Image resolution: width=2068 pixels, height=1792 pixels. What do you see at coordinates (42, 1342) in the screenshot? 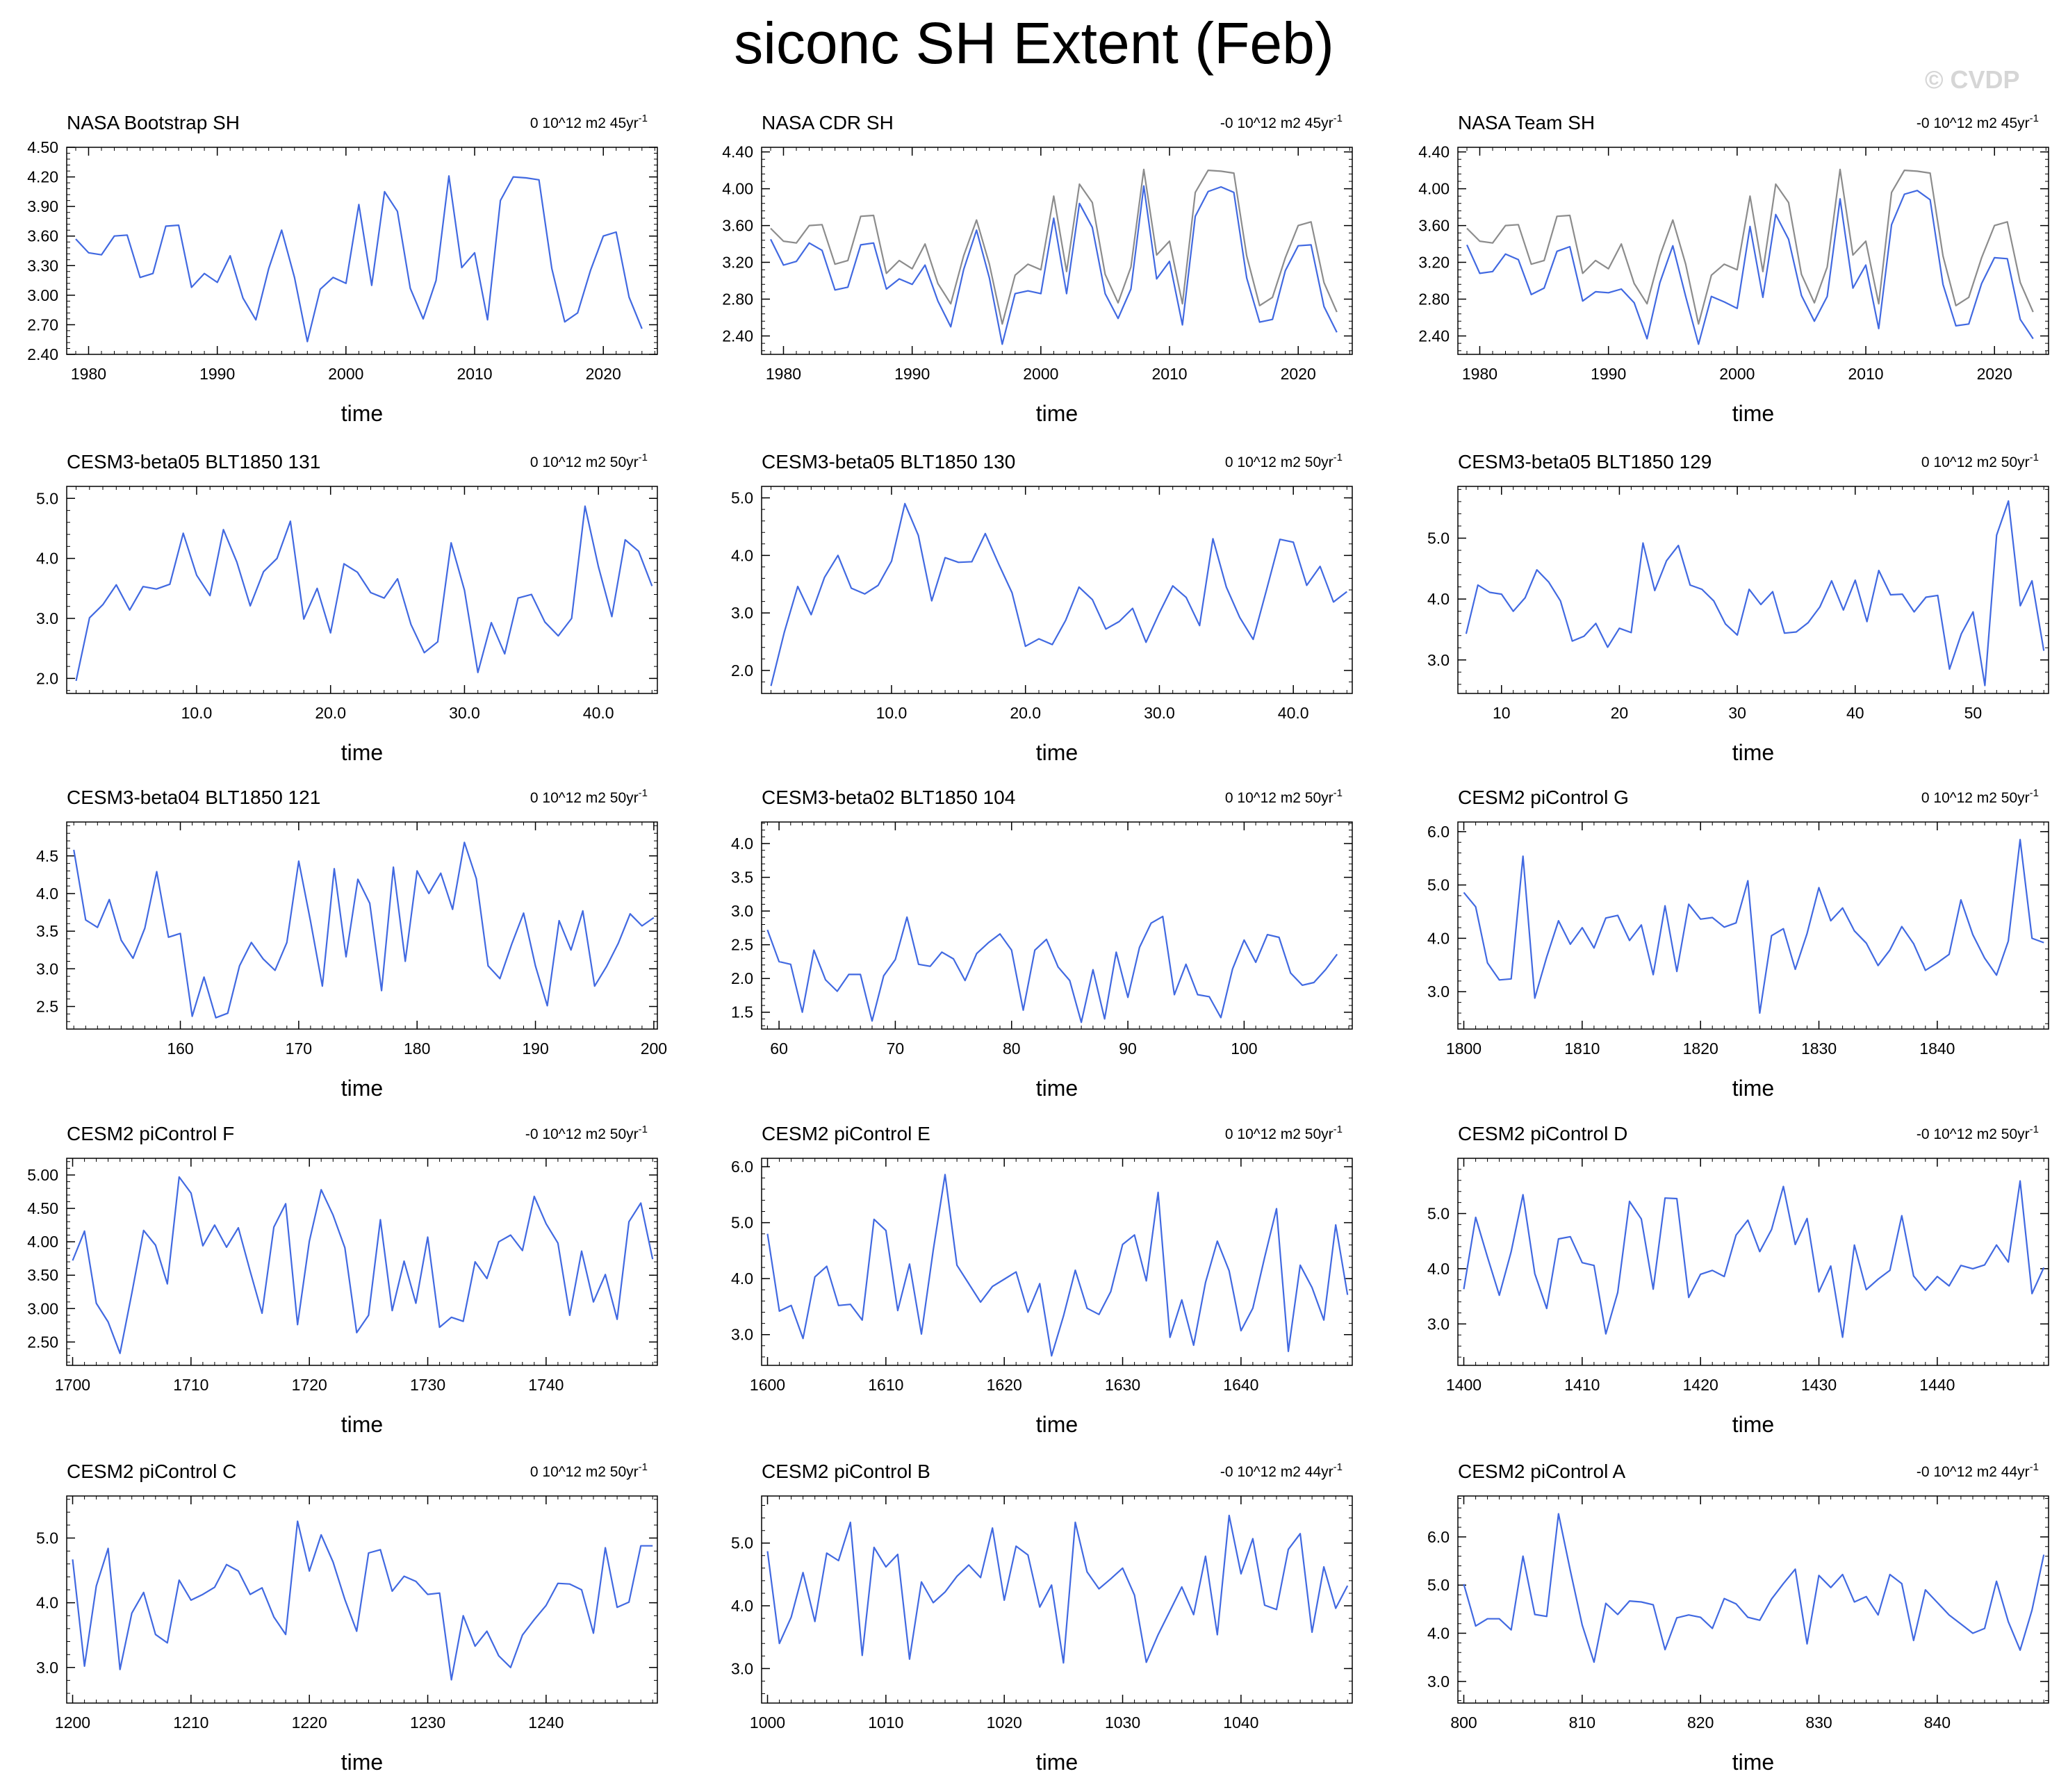
I see `y-tick-label: 2.50` at bounding box center [42, 1342].